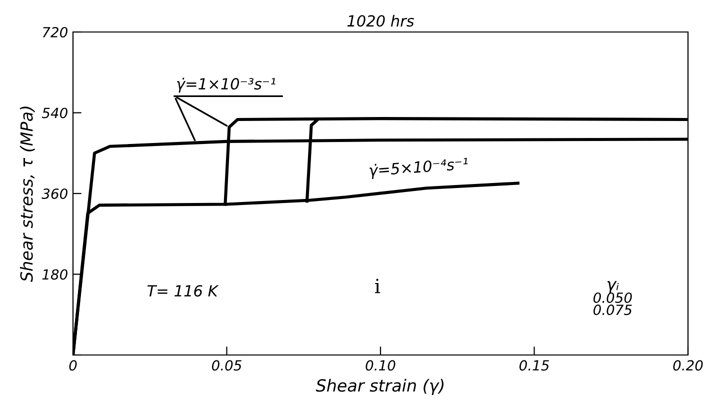 The height and width of the screenshot is (409, 711). What do you see at coordinates (381, 365) in the screenshot?
I see `x-tick-label: 0.10` at bounding box center [381, 365].